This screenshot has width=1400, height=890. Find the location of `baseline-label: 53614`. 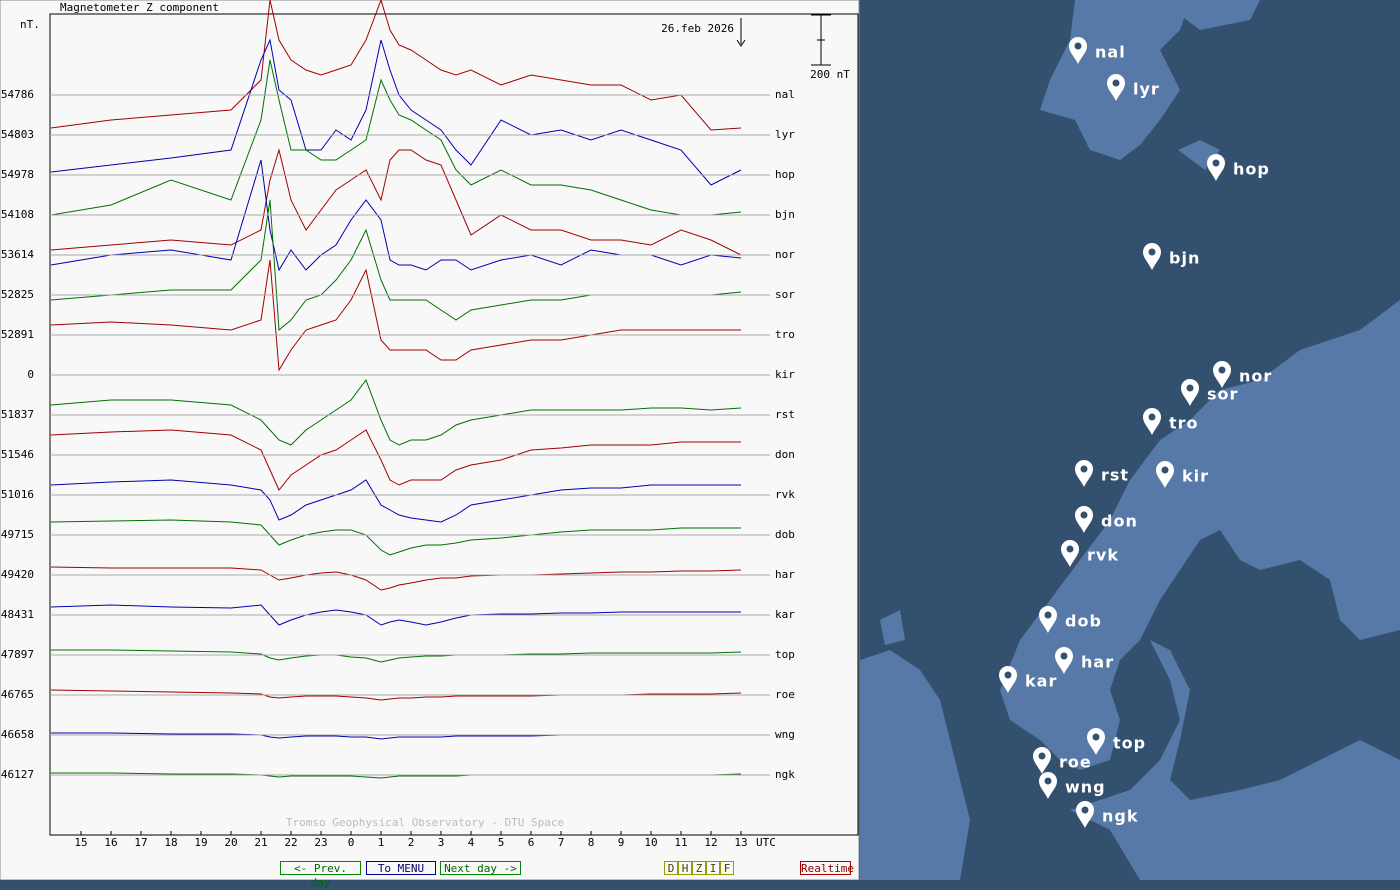

baseline-label: 53614 is located at coordinates (17, 254).